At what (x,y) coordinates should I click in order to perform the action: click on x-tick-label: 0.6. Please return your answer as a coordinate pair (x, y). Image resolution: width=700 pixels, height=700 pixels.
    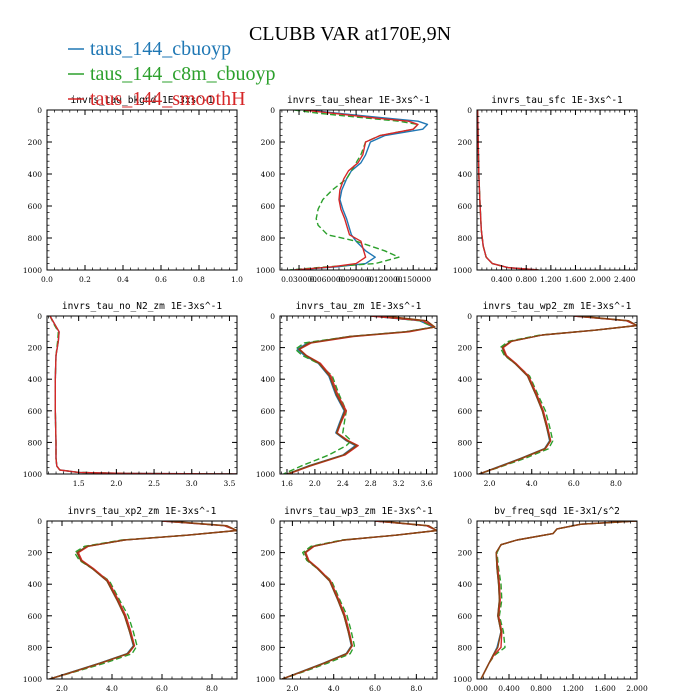
    Looking at the image, I should click on (161, 279).